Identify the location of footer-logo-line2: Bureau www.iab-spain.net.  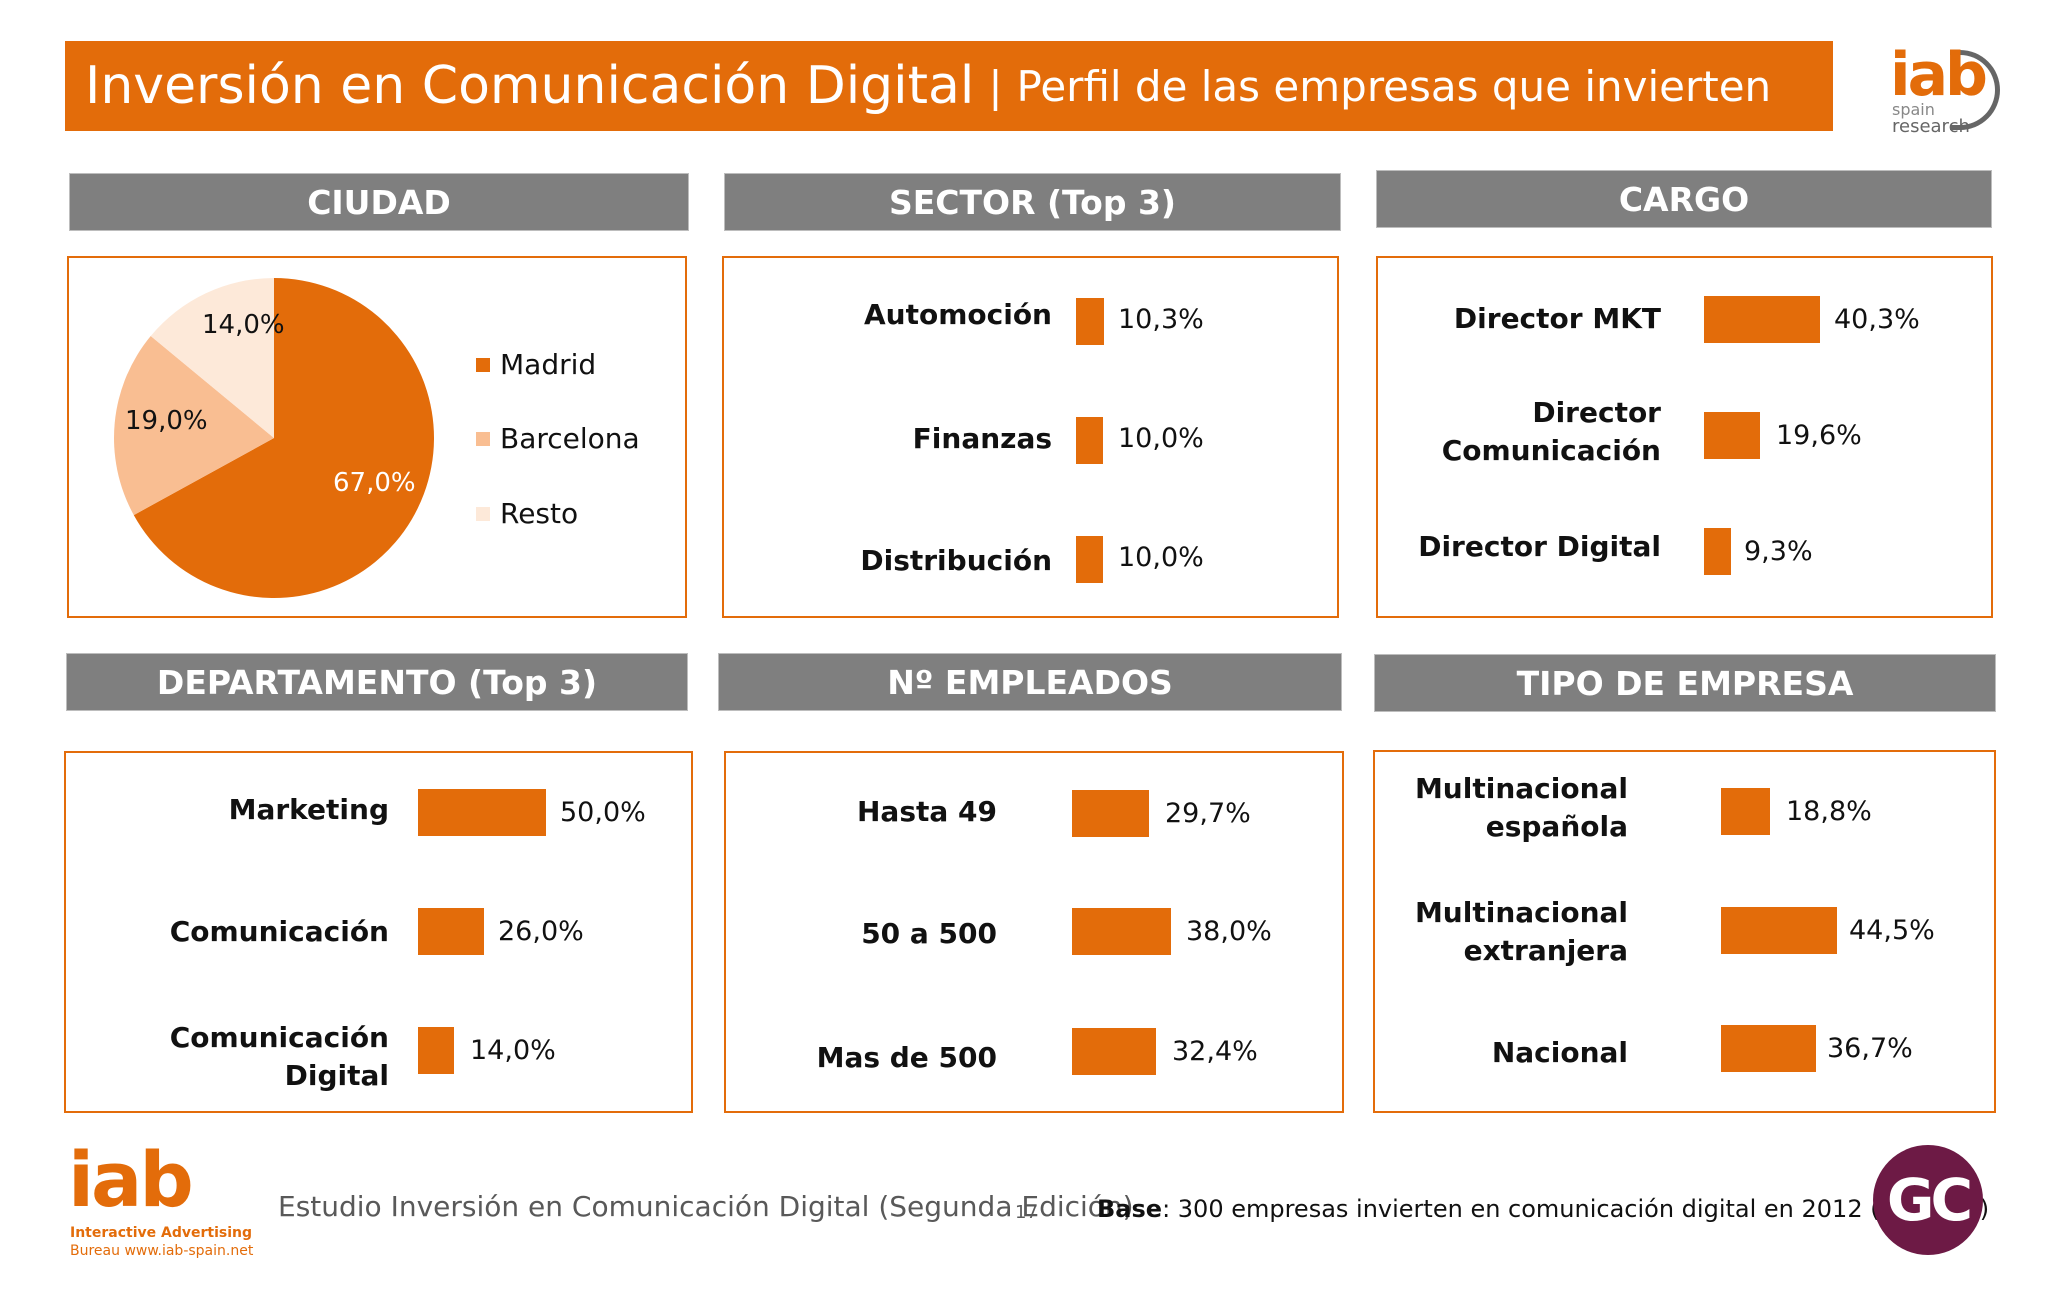
(162, 1251).